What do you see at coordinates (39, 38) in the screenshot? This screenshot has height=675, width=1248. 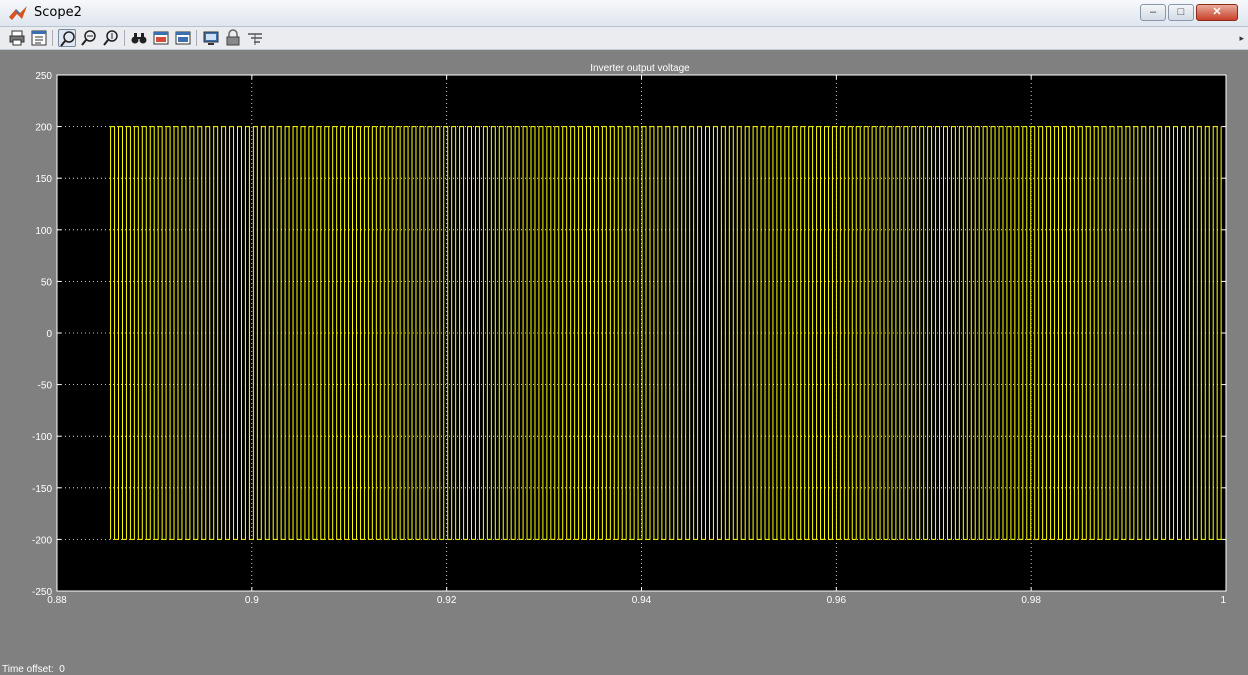 I see `parameters-icon` at bounding box center [39, 38].